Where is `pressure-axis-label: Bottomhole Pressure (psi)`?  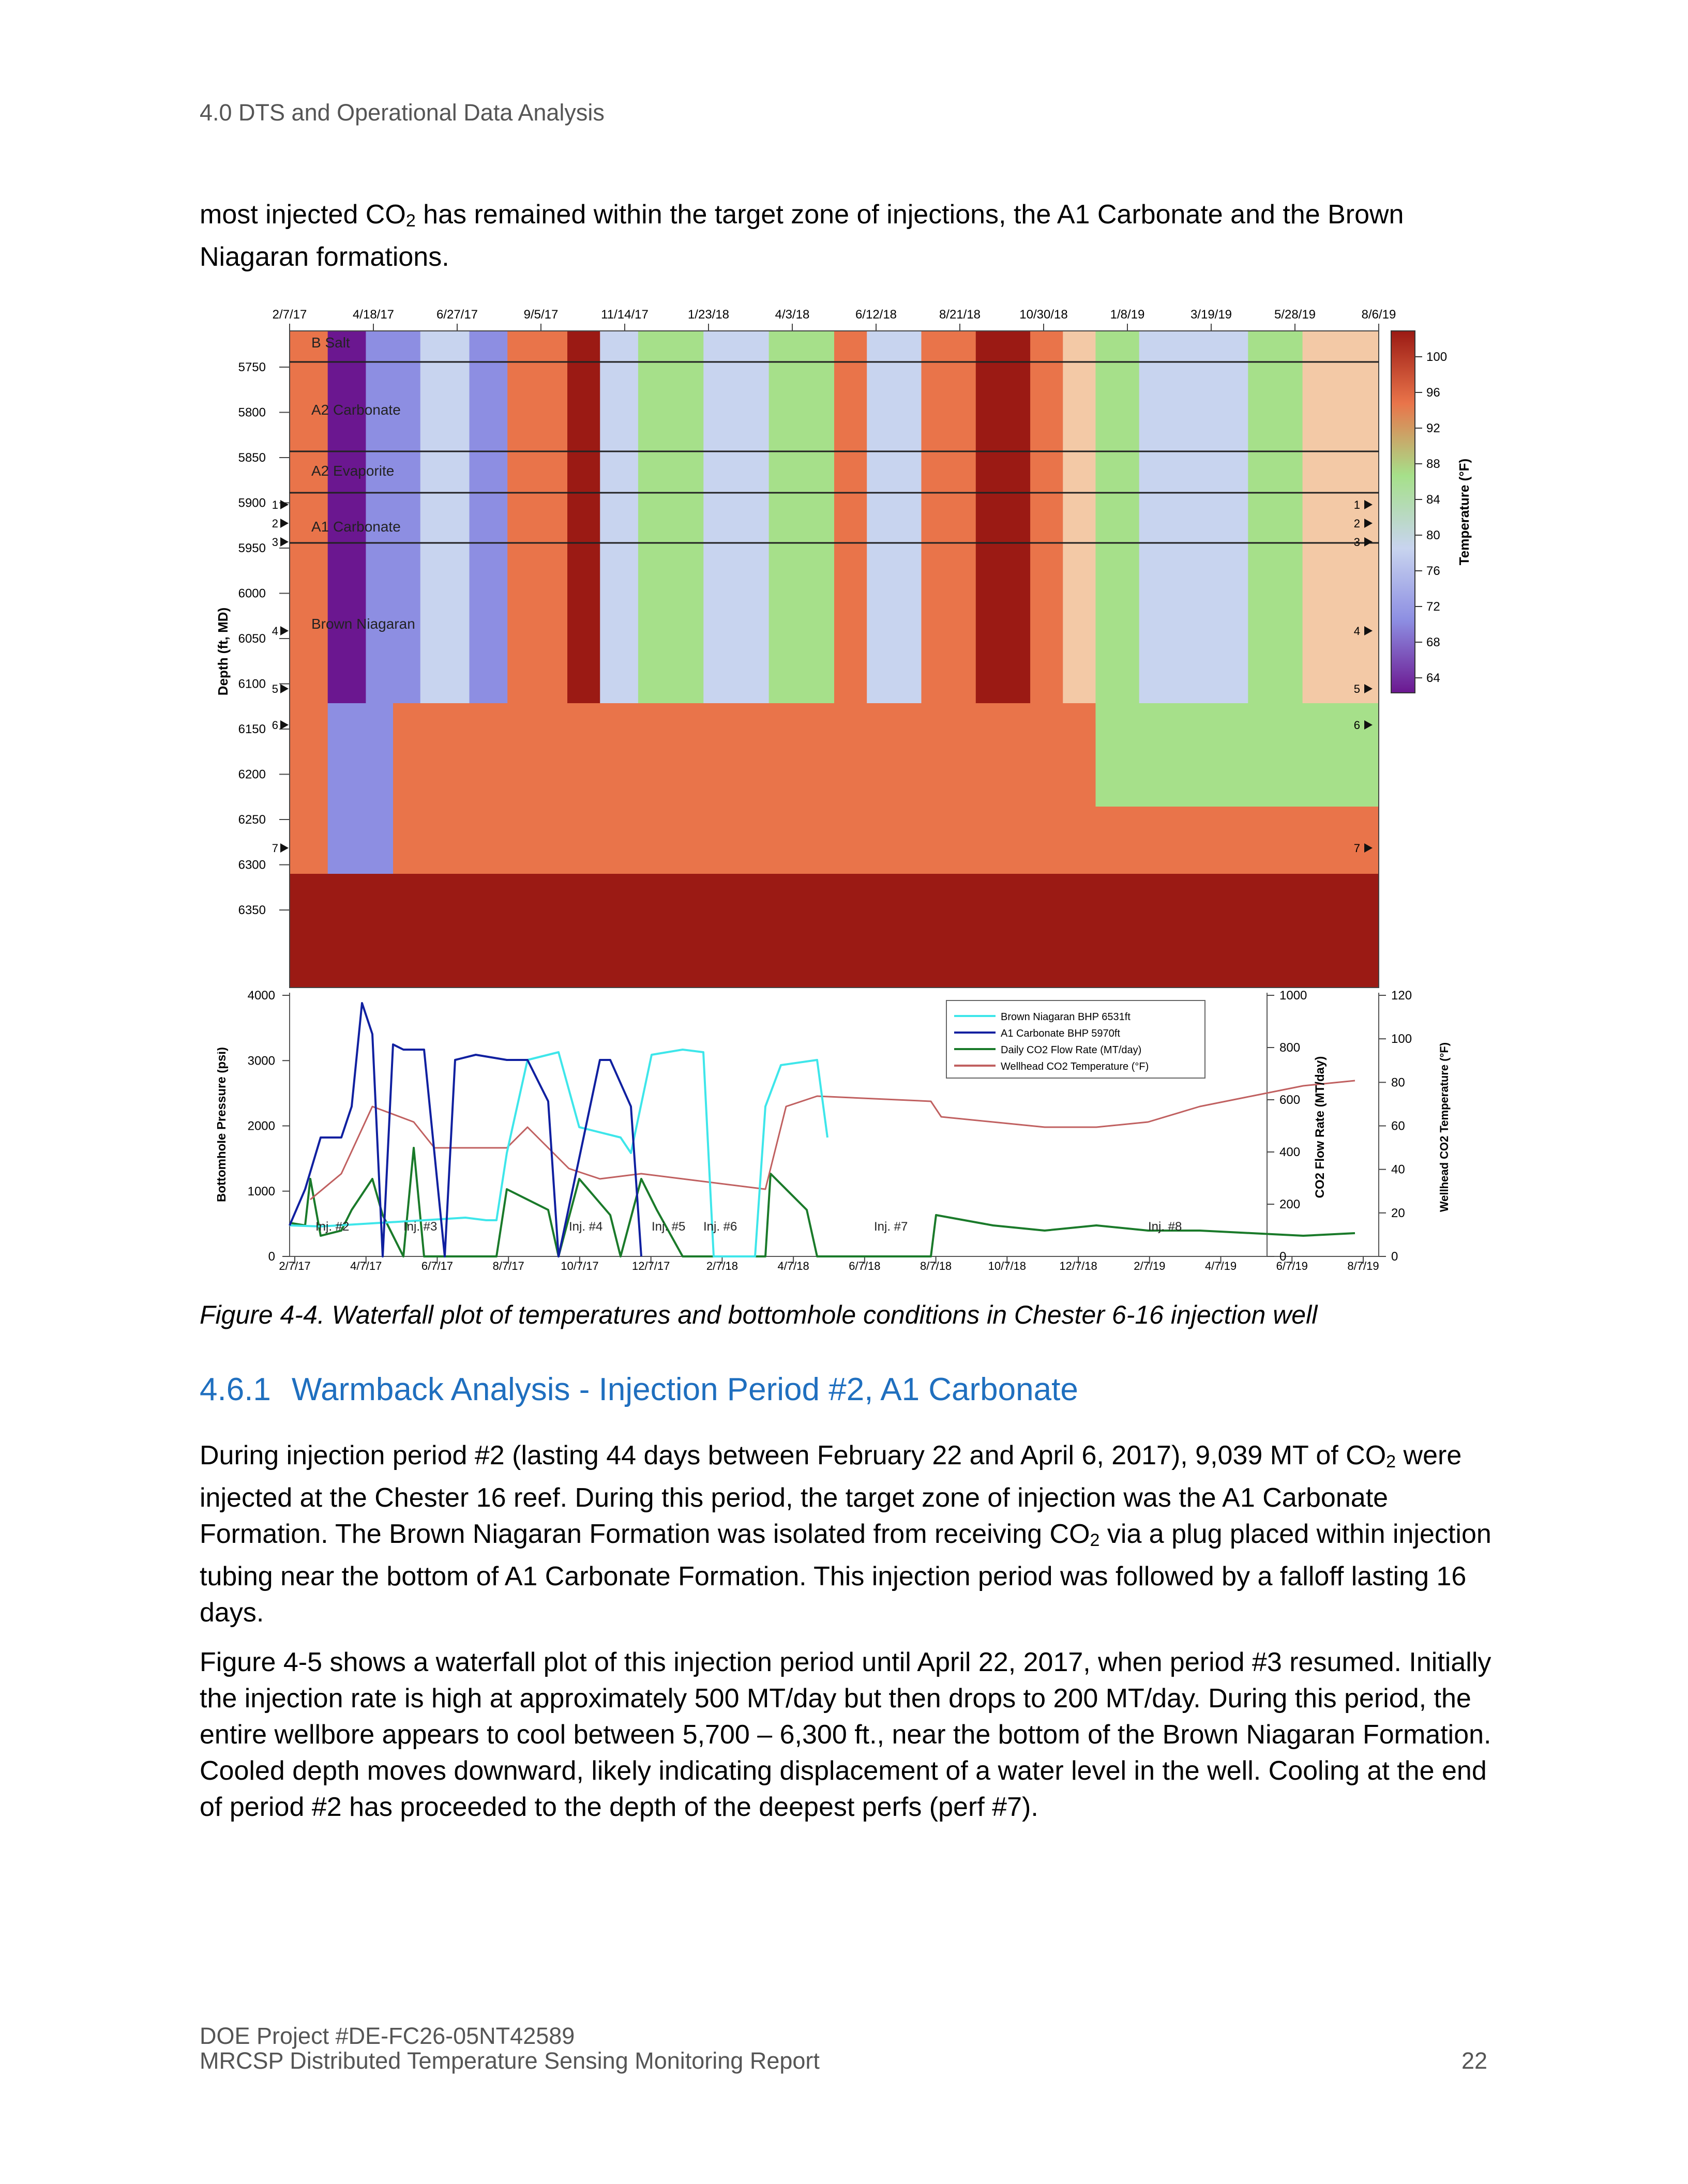 pressure-axis-label: Bottomhole Pressure (psi) is located at coordinates (223, 1124).